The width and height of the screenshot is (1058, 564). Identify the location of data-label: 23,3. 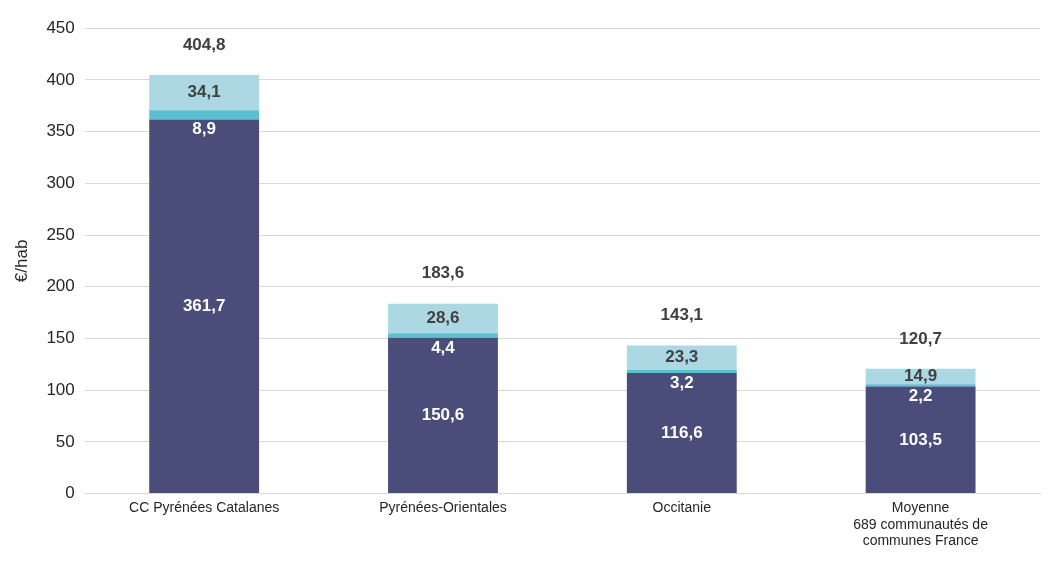
(682, 357).